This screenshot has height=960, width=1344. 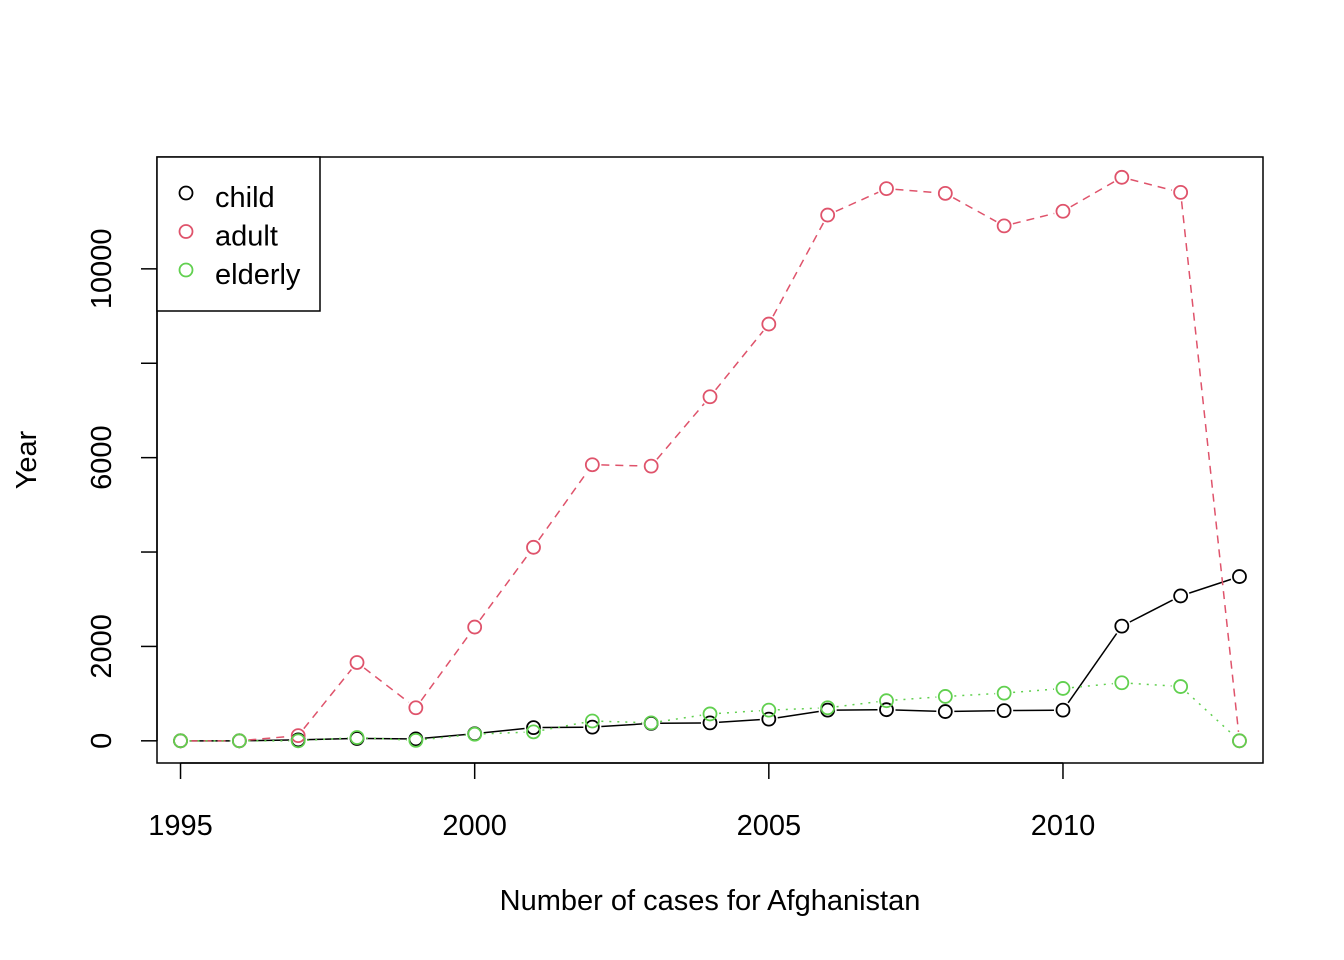 What do you see at coordinates (186, 270) in the screenshot?
I see `legend-marker-elderly` at bounding box center [186, 270].